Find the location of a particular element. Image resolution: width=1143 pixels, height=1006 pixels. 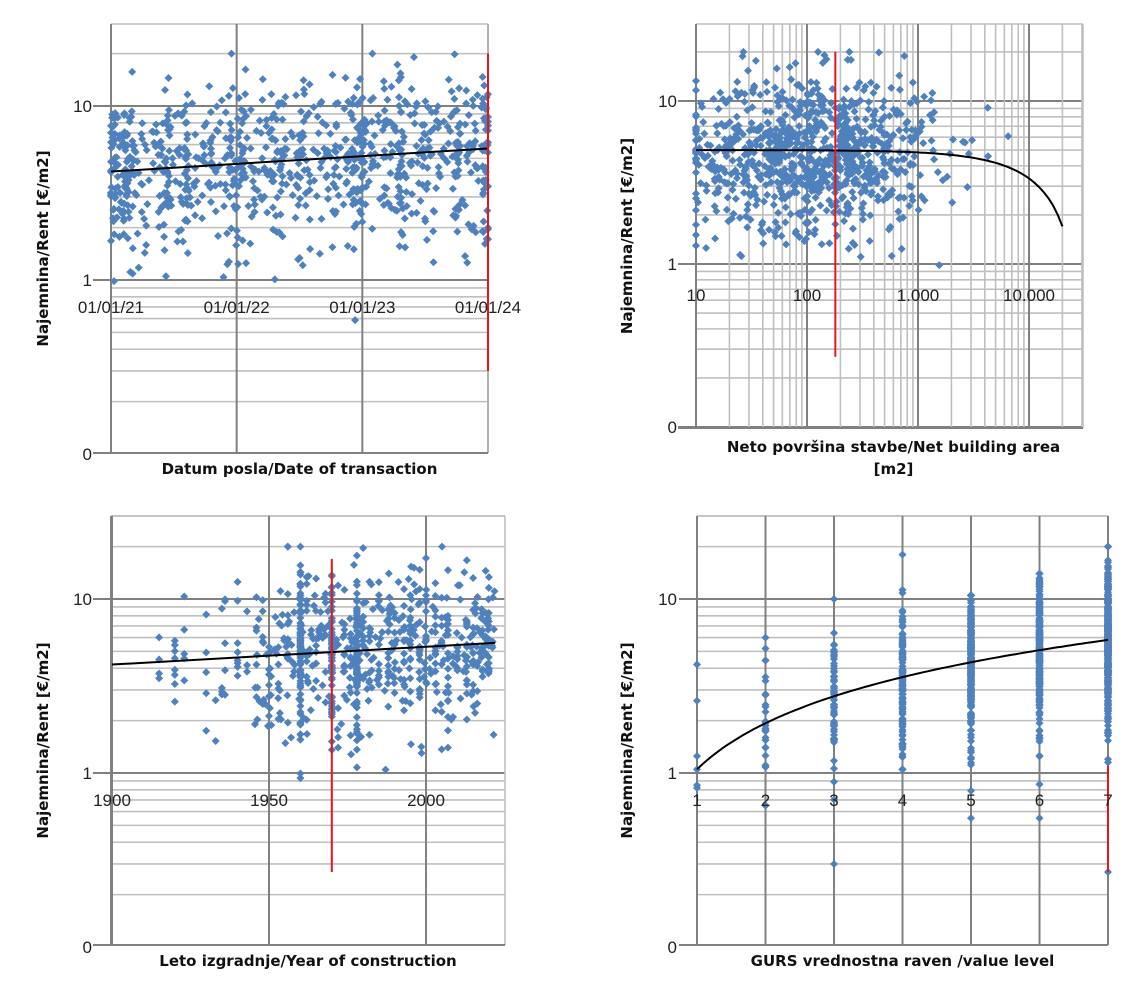

y-tick-label: 10 is located at coordinates (82, 106).